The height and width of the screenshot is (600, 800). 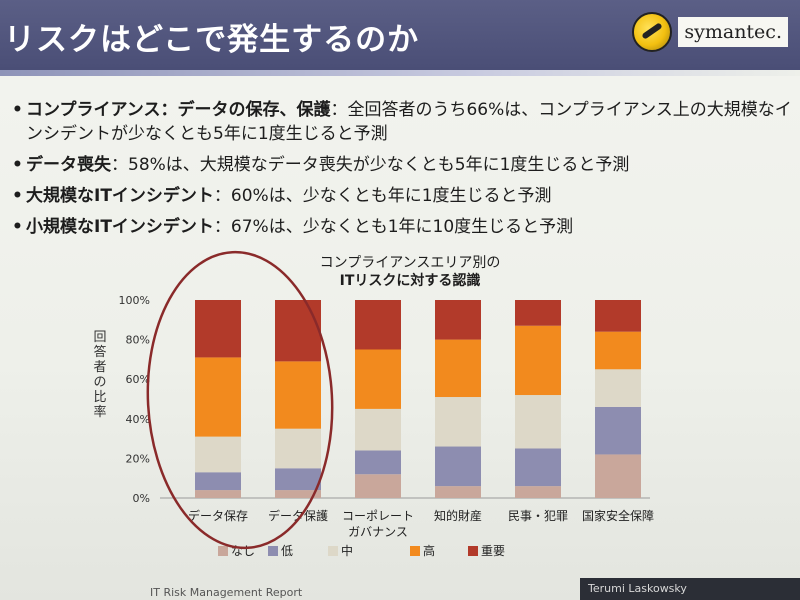 I want to click on x-tick-label: 知的財産, so click(x=458, y=515).